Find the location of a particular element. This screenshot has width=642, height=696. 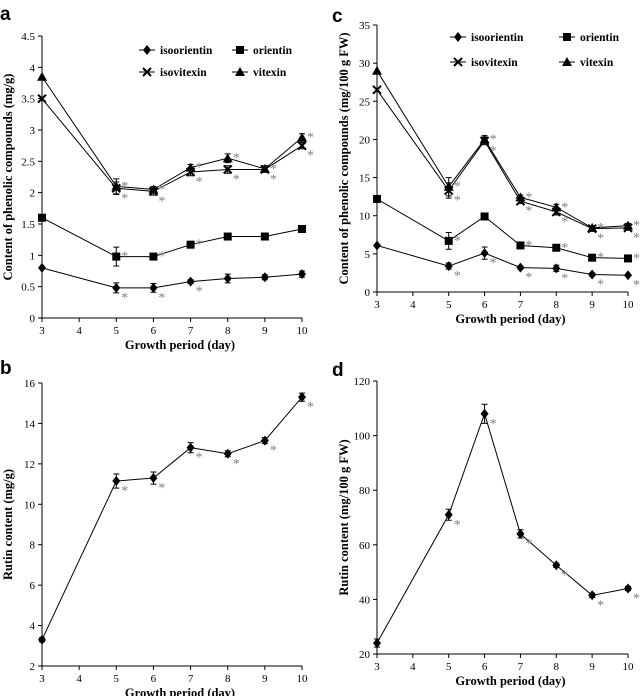

y-tick-label: 15 is located at coordinates (365, 179).